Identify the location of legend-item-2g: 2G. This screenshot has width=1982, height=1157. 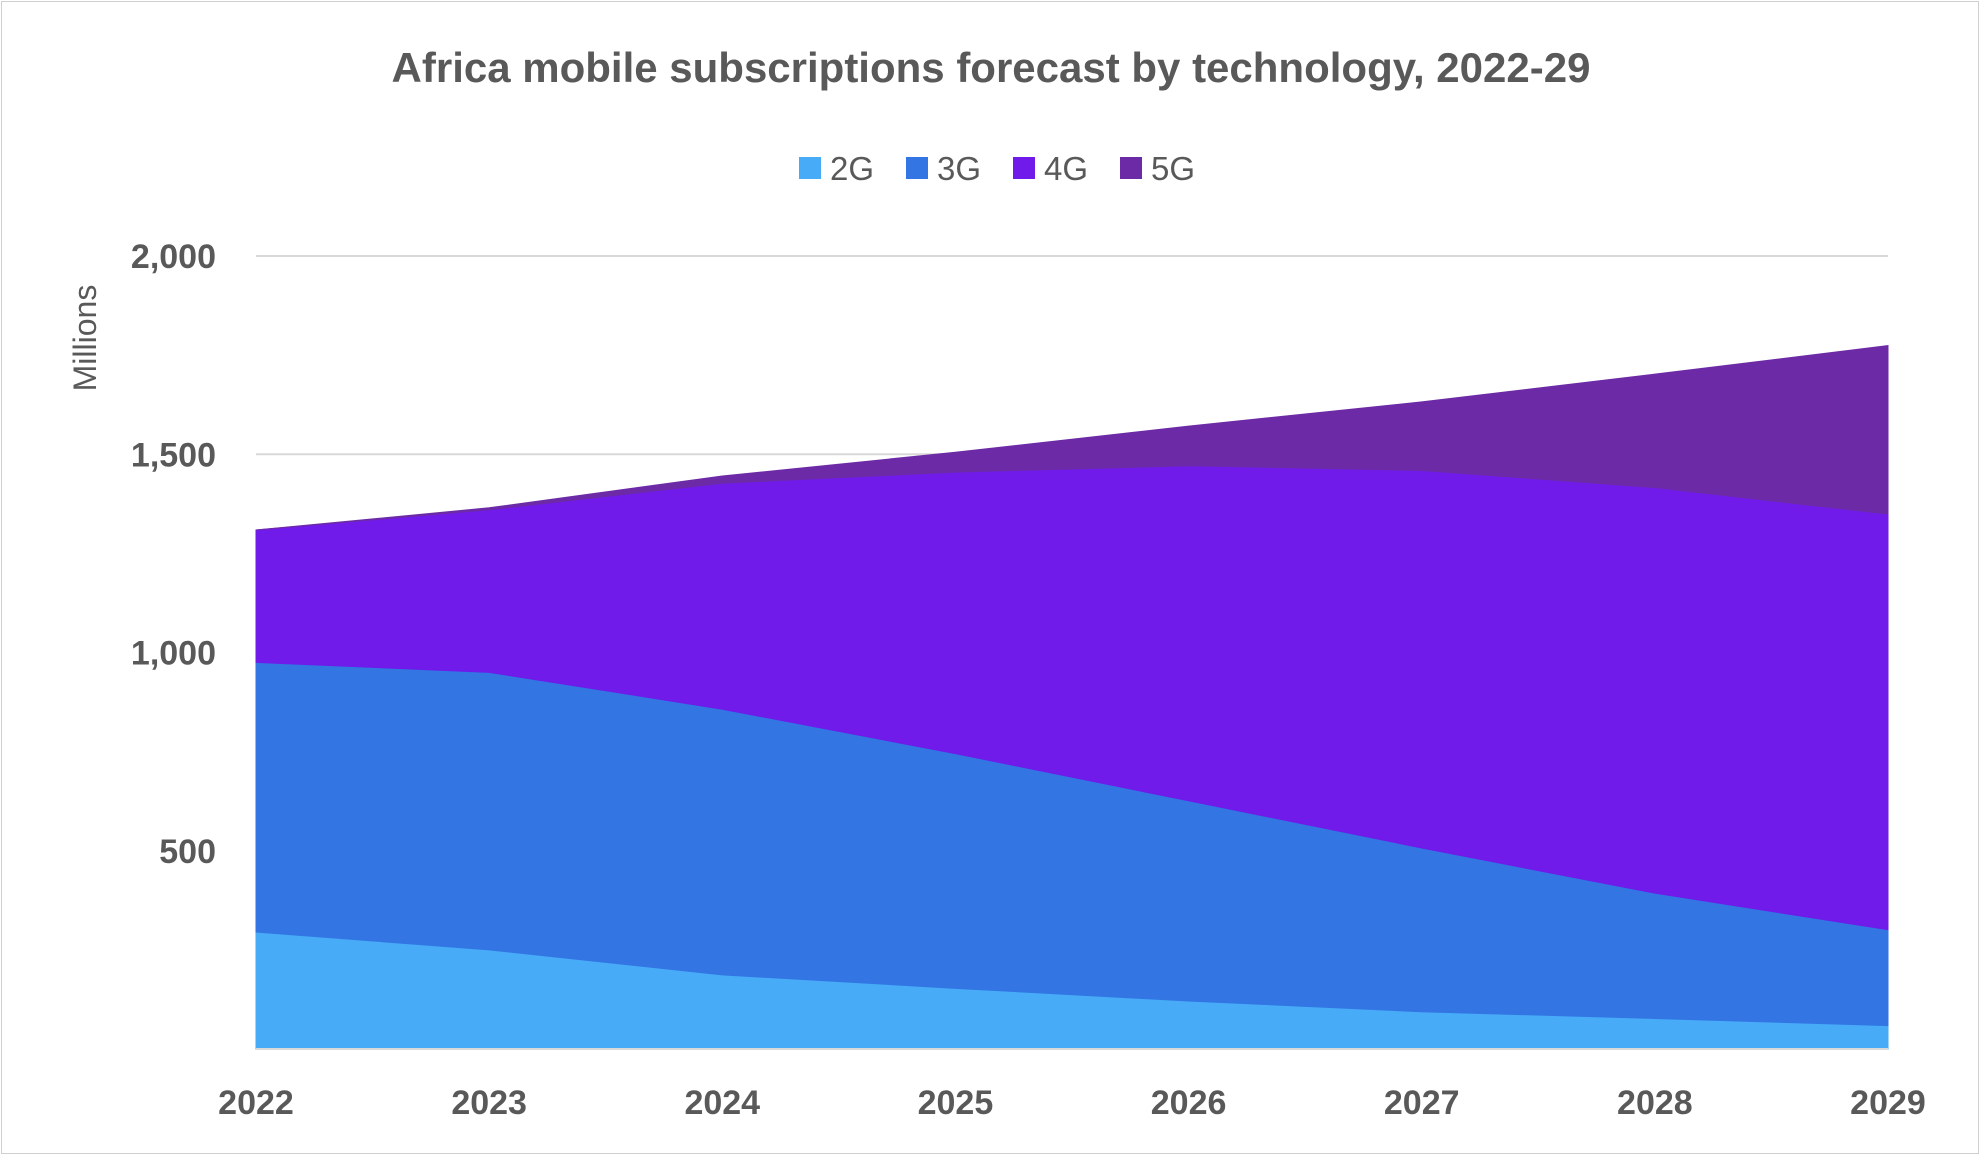
(836, 168).